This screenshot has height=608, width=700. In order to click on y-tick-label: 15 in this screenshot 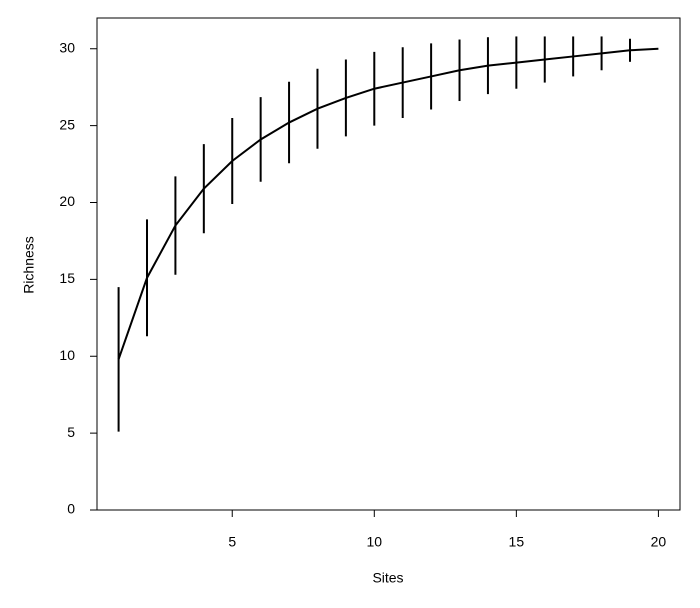, I will do `click(67, 278)`.